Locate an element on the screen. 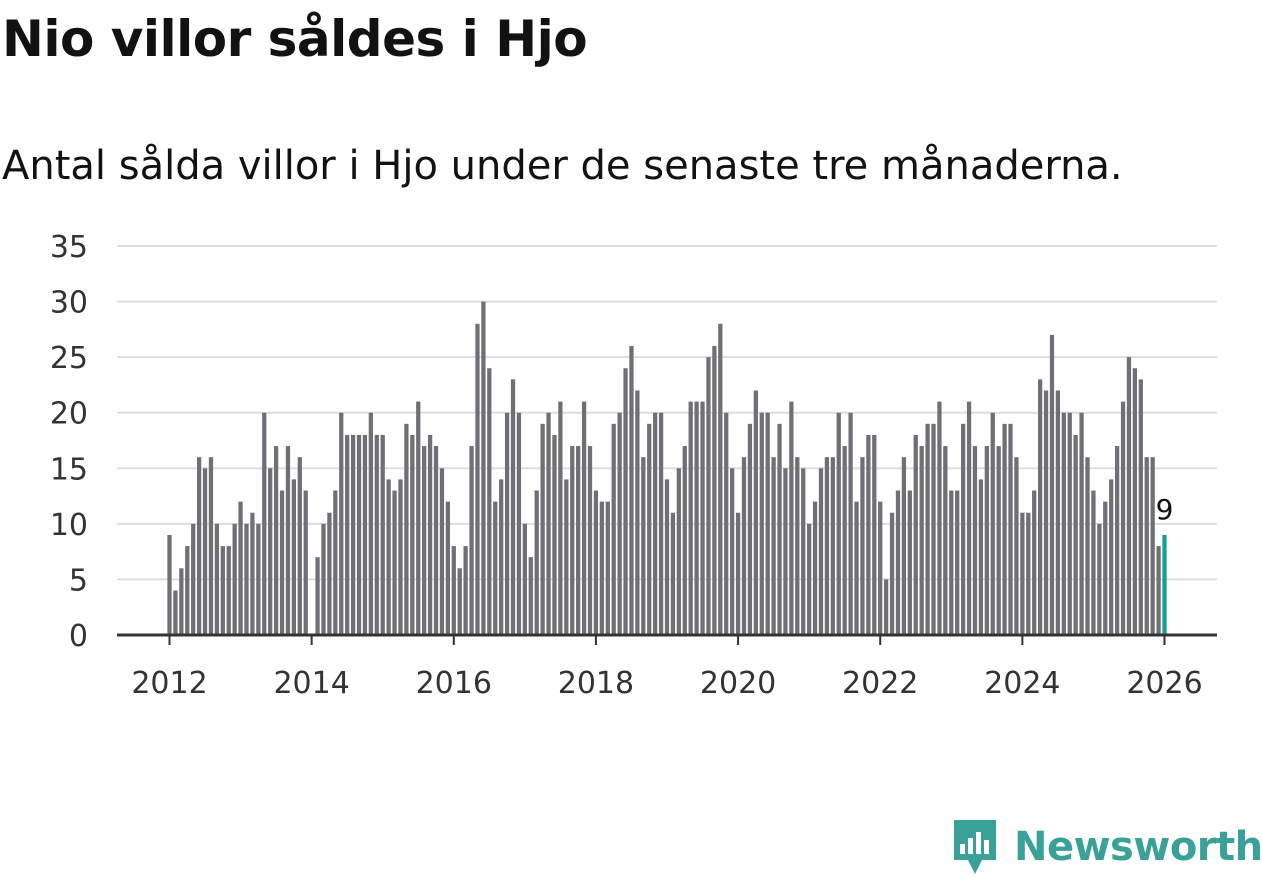  axes is located at coordinates (667, 639).